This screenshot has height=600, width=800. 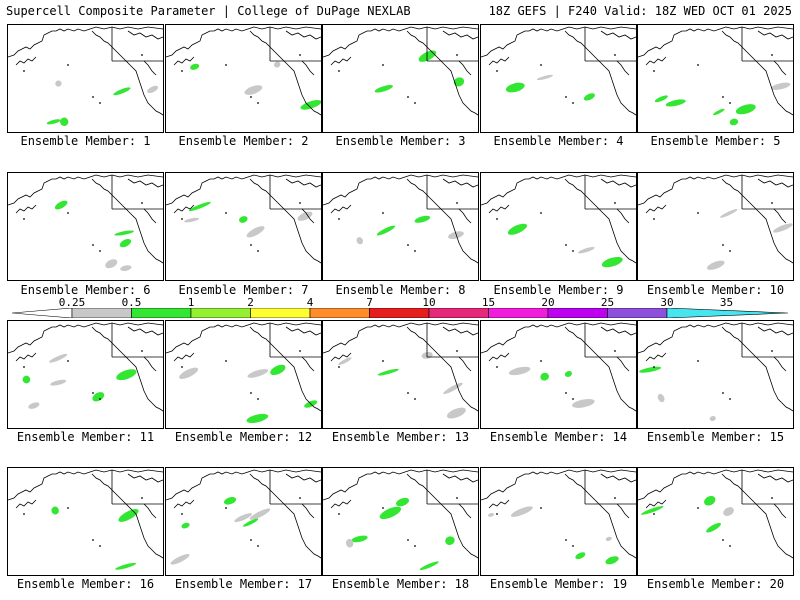 What do you see at coordinates (726, 302) in the screenshot?
I see `colorbar-tick-label: 35` at bounding box center [726, 302].